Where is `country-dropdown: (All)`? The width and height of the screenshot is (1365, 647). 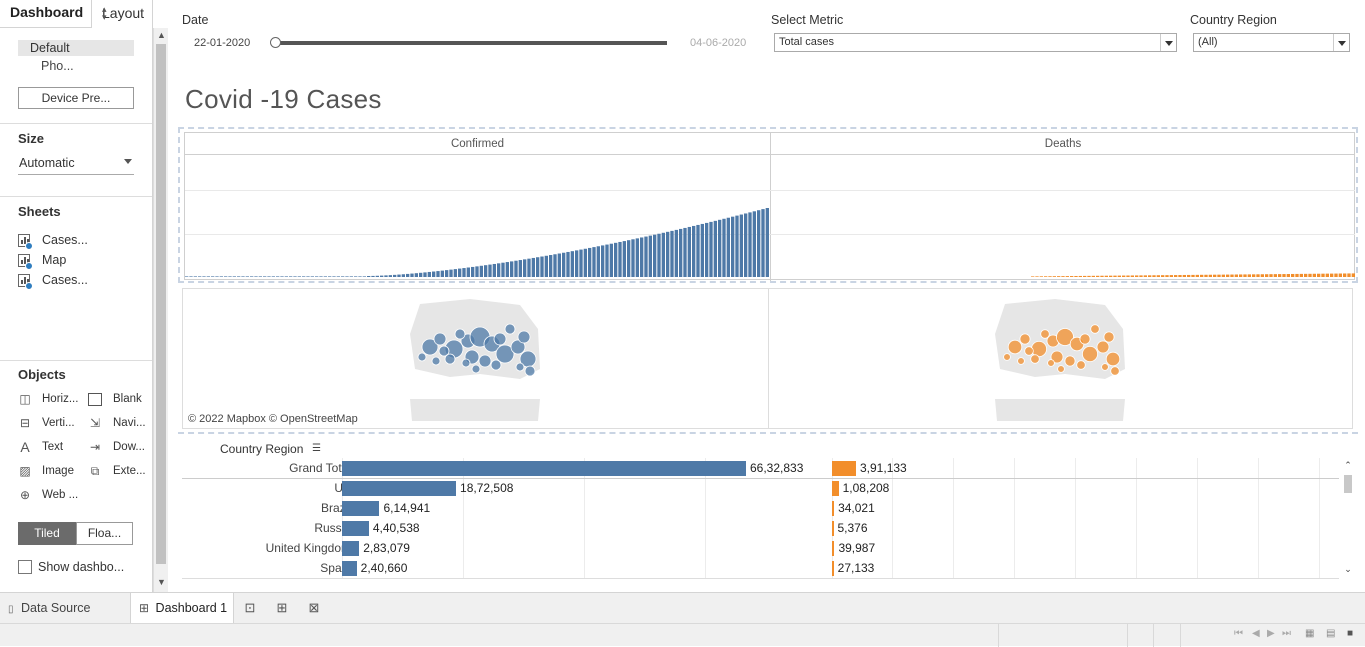 country-dropdown: (All) is located at coordinates (1271, 42).